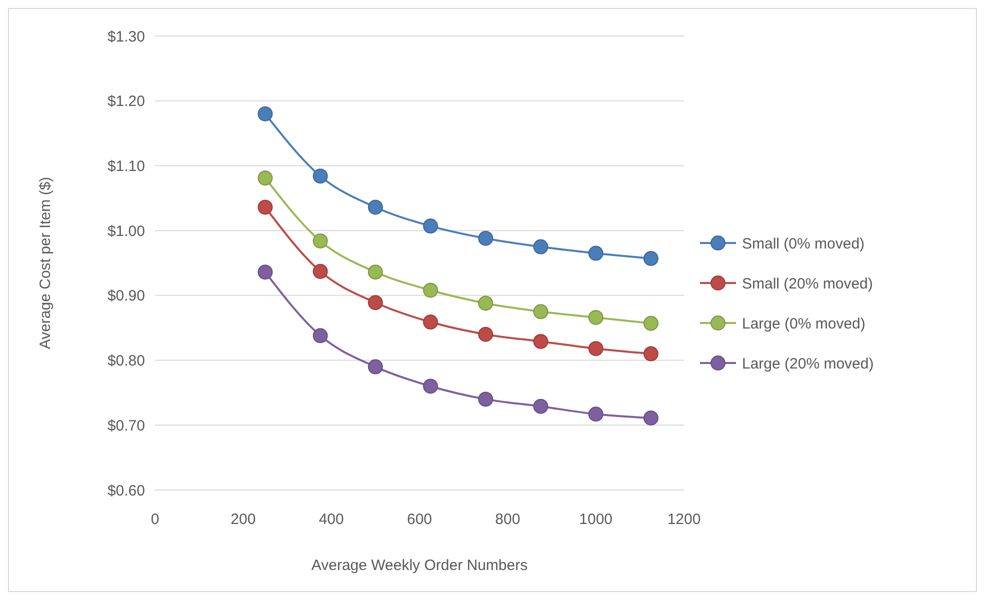  What do you see at coordinates (804, 323) in the screenshot?
I see `legend-label: Large (0% moved)` at bounding box center [804, 323].